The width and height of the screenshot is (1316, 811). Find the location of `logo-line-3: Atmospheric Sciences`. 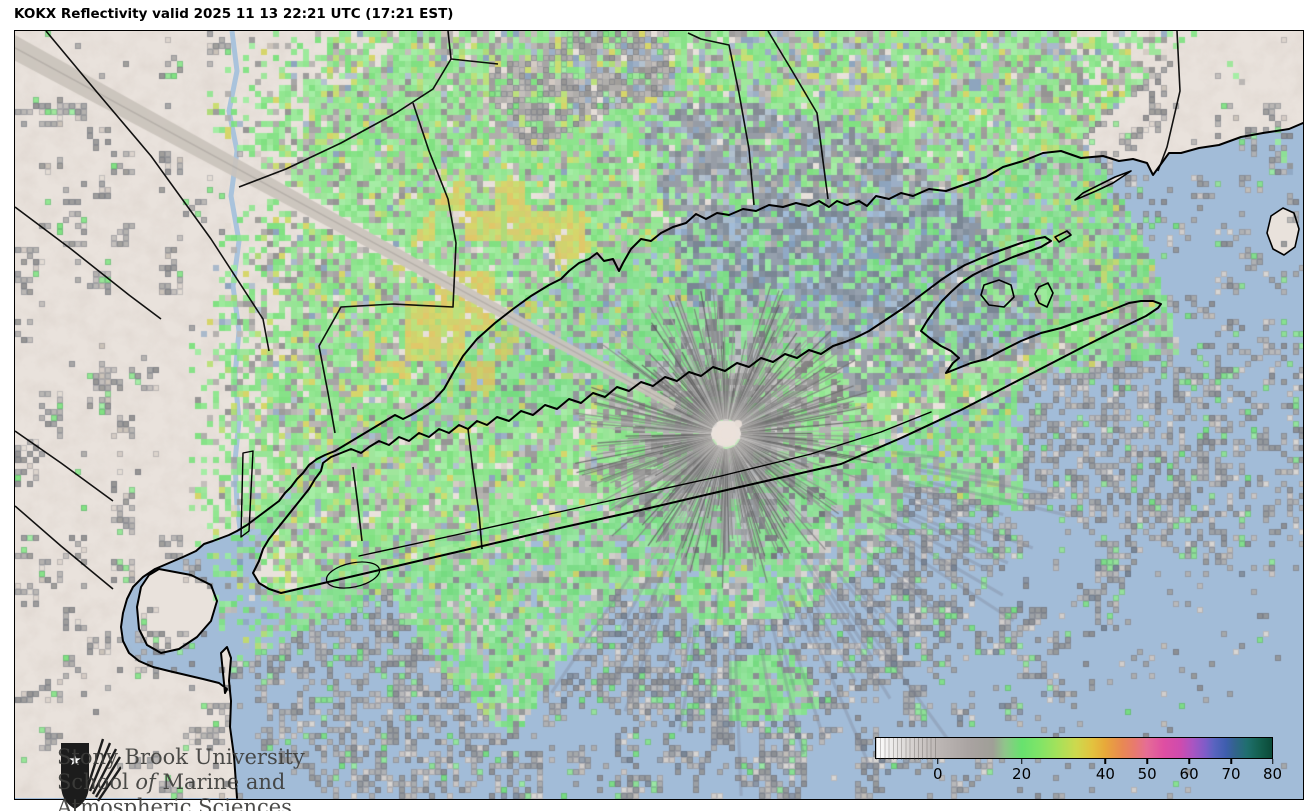

logo-line-3: Atmospheric Sciences is located at coordinates (174, 803).